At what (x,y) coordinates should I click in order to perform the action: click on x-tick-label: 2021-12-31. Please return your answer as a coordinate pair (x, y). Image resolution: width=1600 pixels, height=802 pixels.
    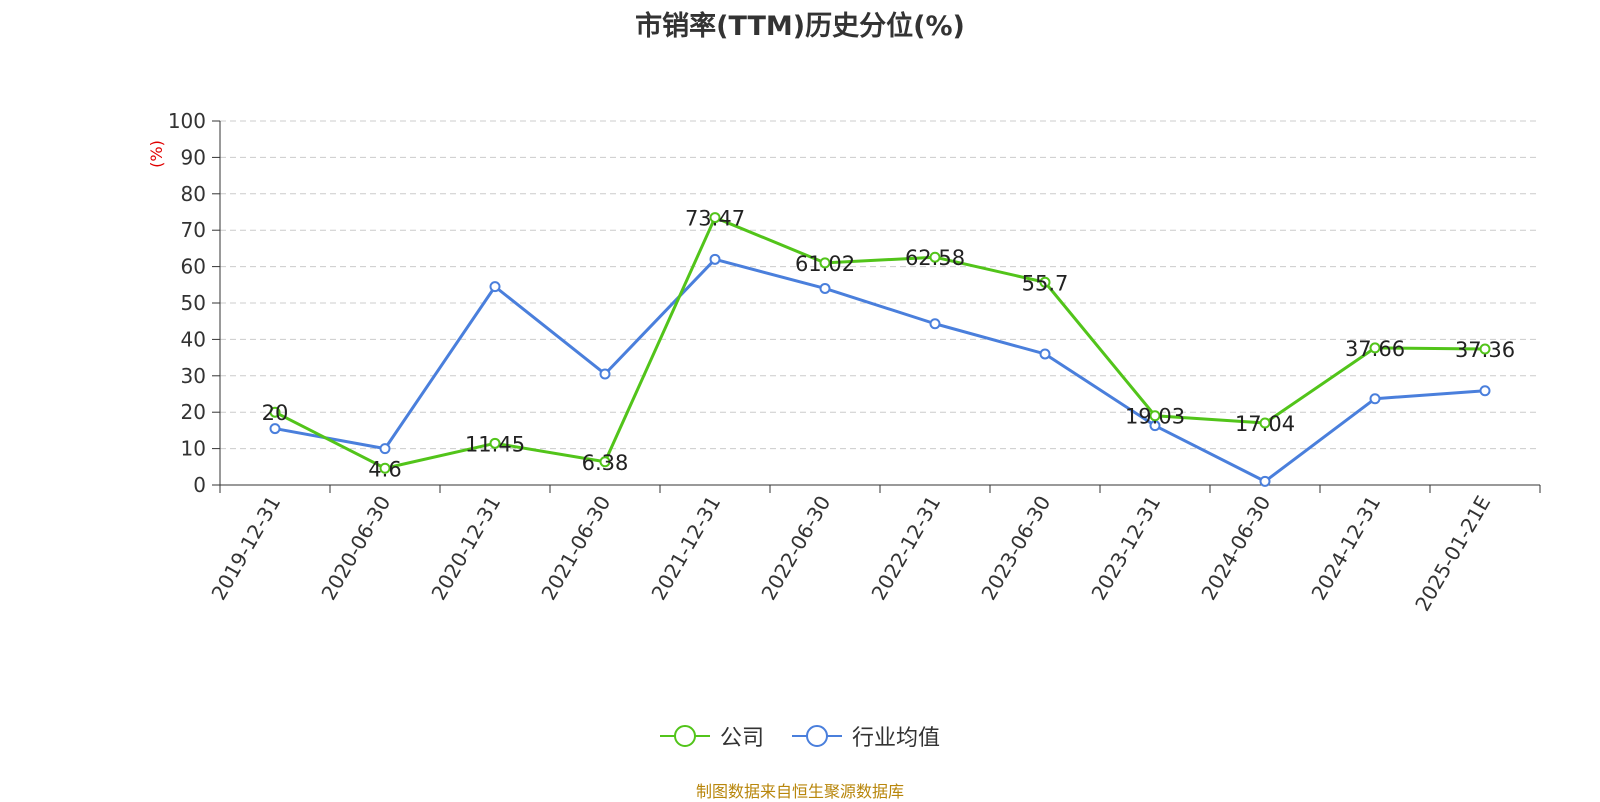
    Looking at the image, I should click on (685, 548).